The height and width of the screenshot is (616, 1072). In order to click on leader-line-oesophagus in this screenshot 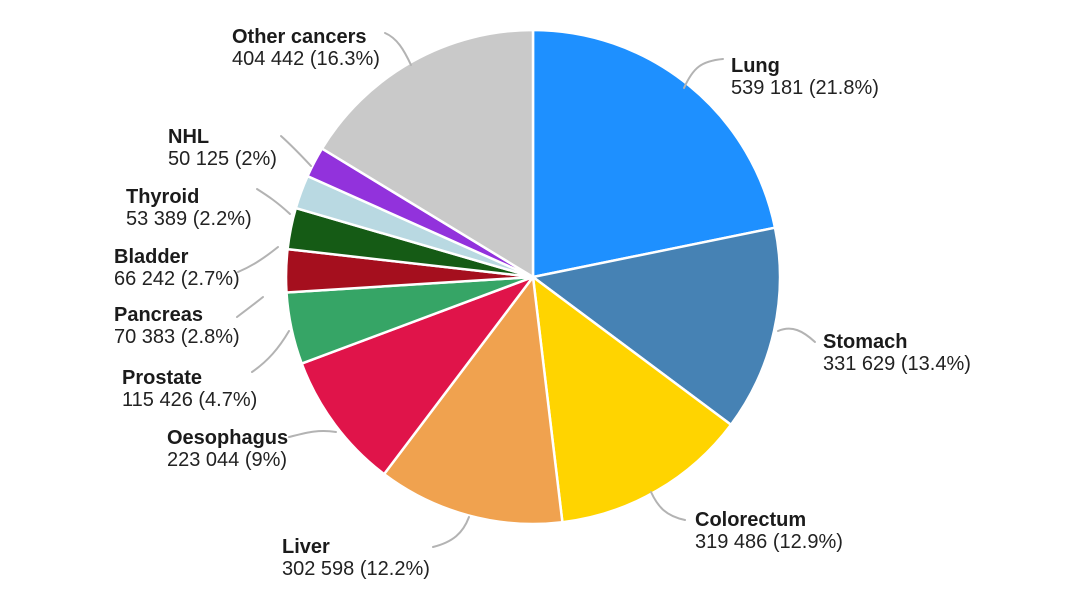, I will do `click(312, 433)`.